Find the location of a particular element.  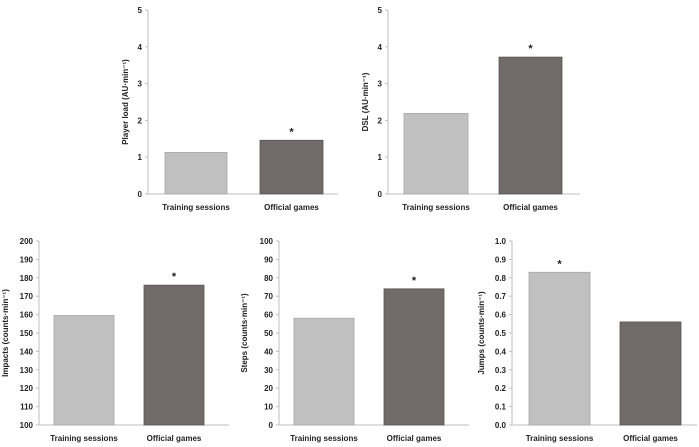

player-load-tick-label: 5 is located at coordinates (140, 10).